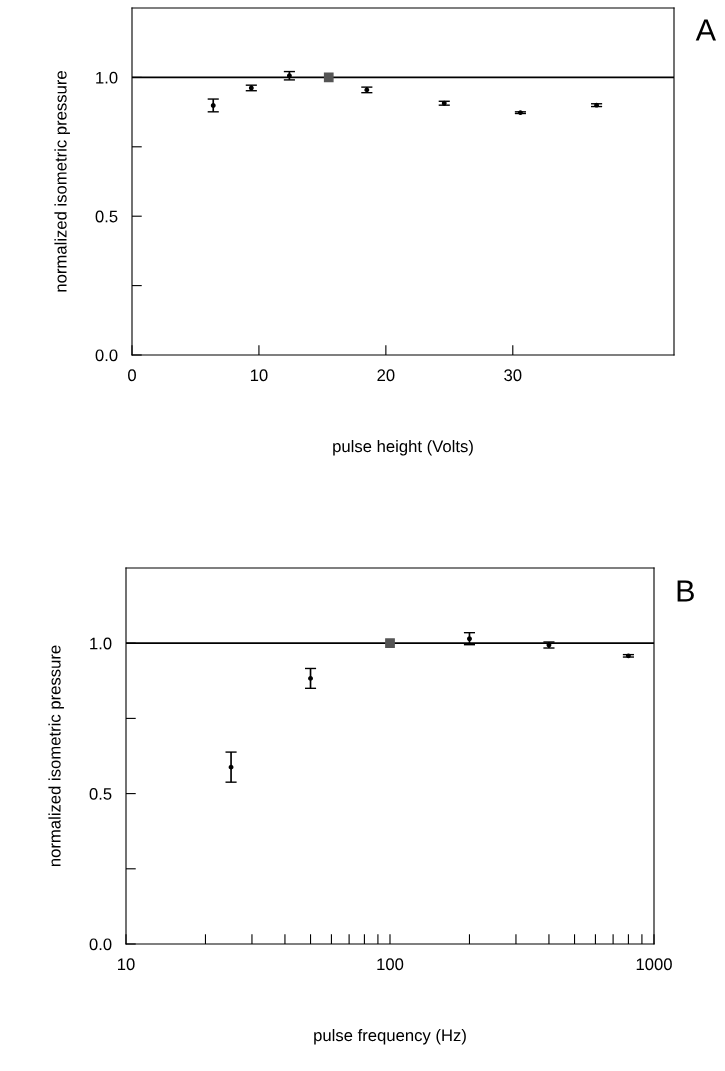  I want to click on x-tick-label: 20, so click(386, 375).